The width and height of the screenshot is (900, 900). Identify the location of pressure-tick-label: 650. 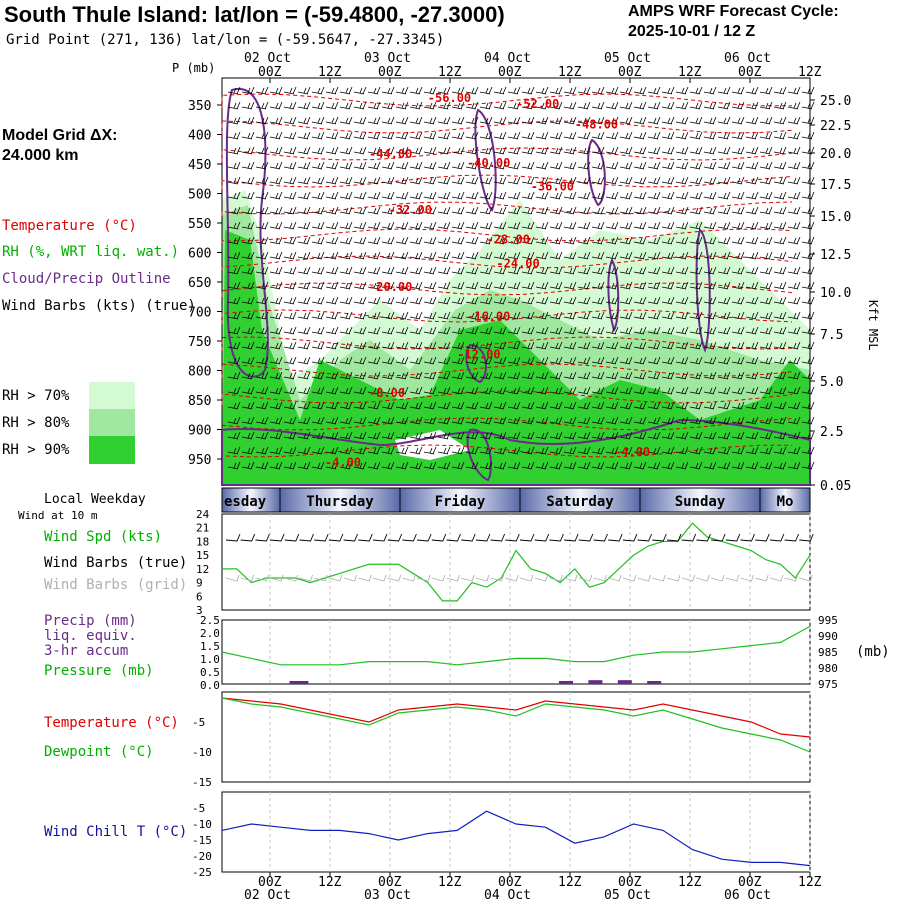
(199, 283).